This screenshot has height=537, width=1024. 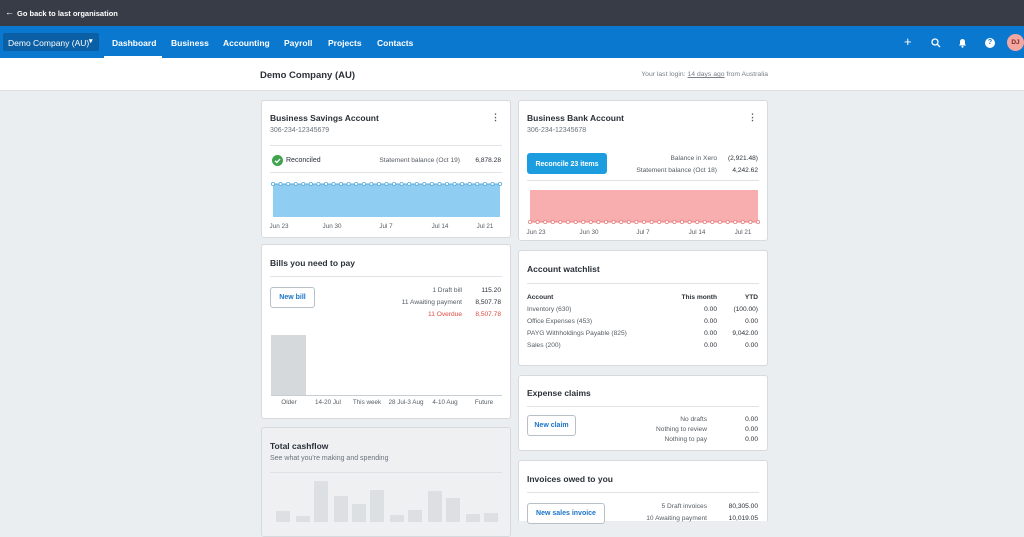 I want to click on placeholder-chart, so click(x=387, y=501).